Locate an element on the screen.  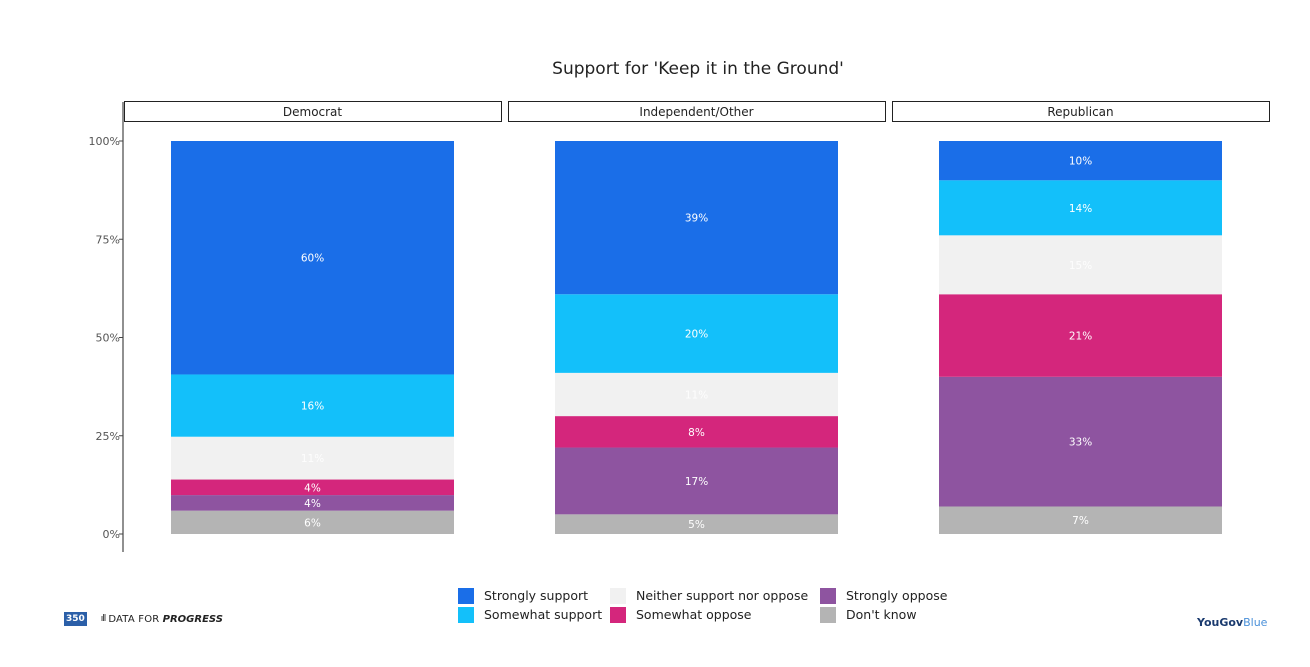
legend-label: Neither support nor oppose is located at coordinates (722, 595).